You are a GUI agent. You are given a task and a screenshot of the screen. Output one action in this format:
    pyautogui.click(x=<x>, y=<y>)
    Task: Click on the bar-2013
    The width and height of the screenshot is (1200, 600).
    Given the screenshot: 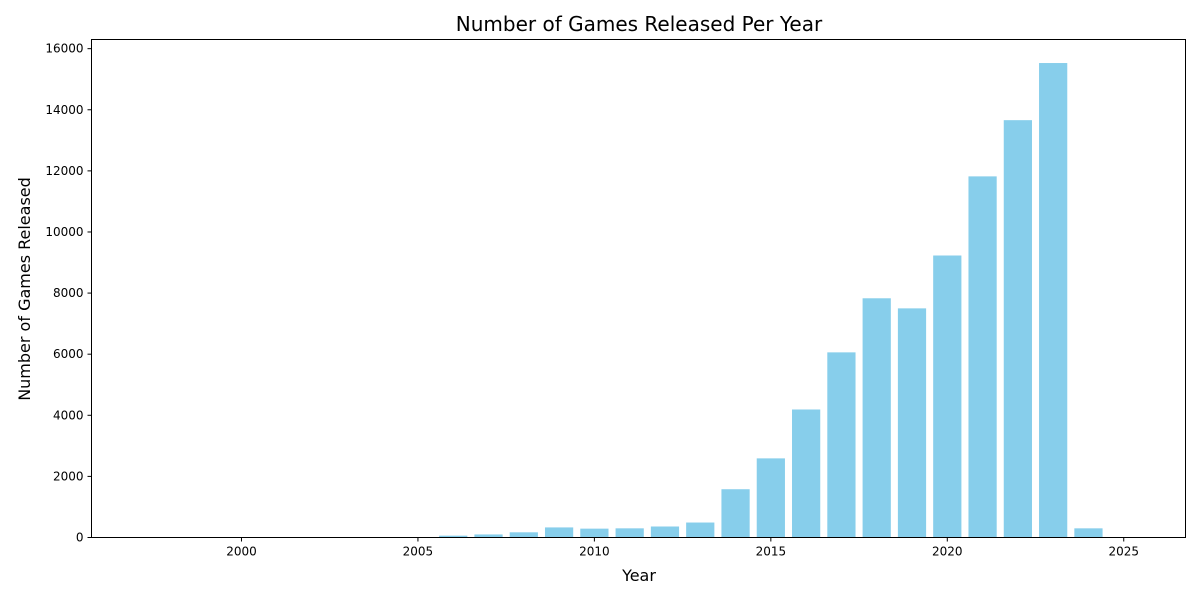 What is the action you would take?
    pyautogui.click(x=700, y=530)
    